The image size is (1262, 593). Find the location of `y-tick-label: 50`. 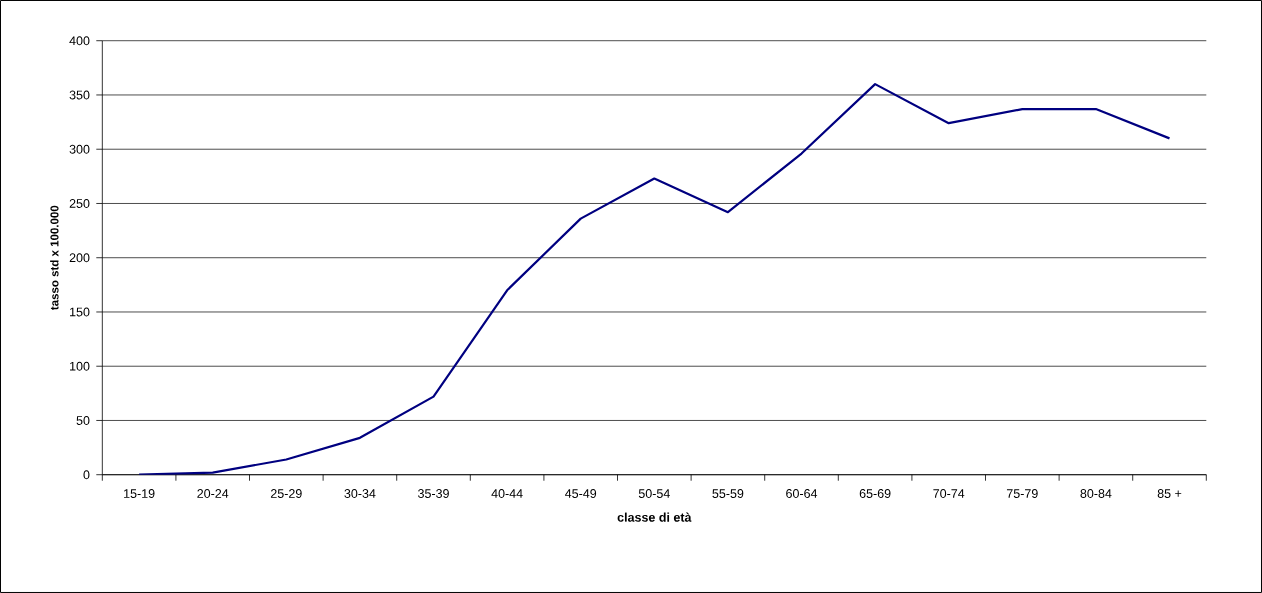

y-tick-label: 50 is located at coordinates (83, 420).